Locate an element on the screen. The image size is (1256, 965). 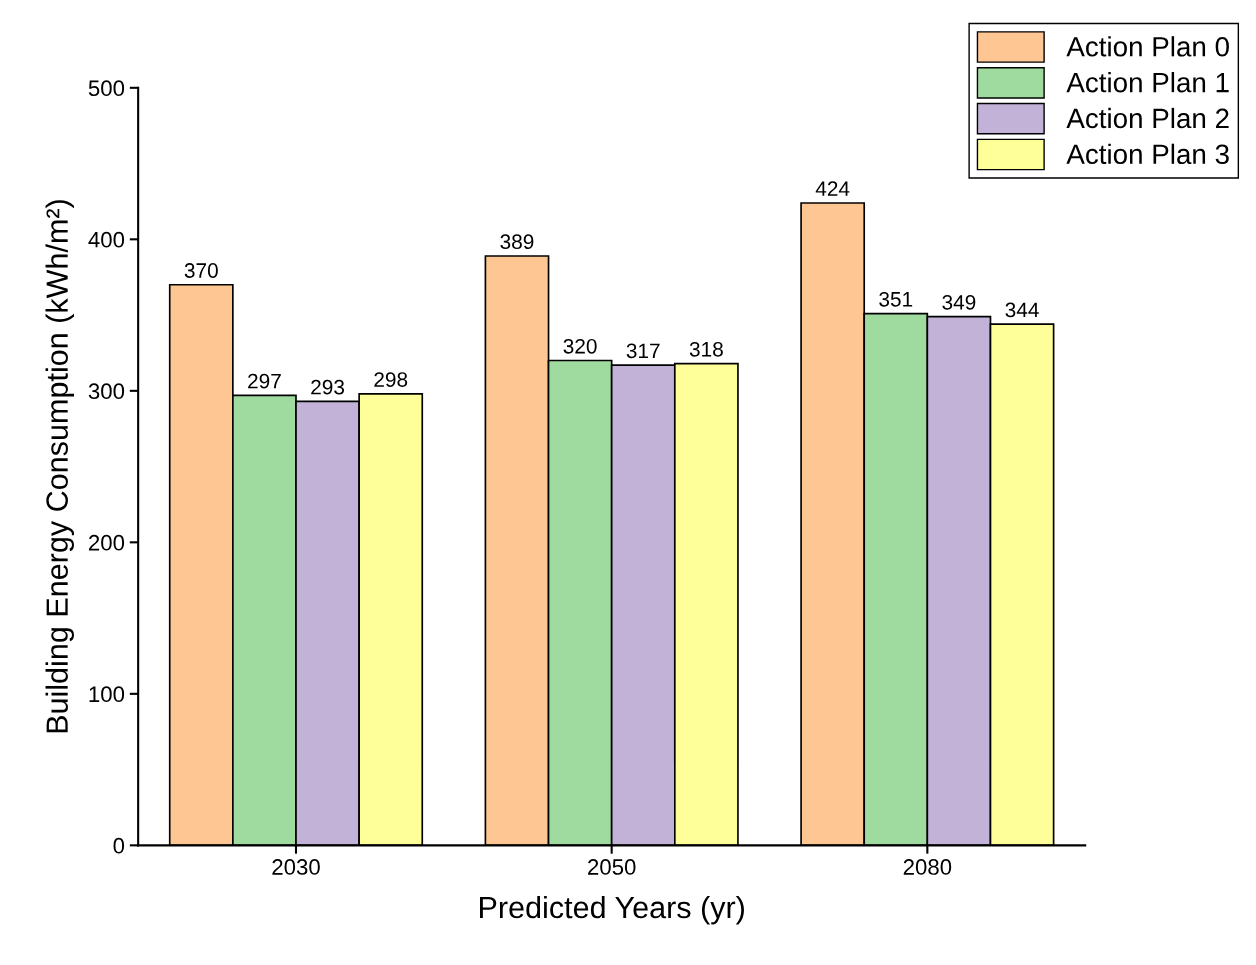
y-tick-label: 0 is located at coordinates (119, 845).